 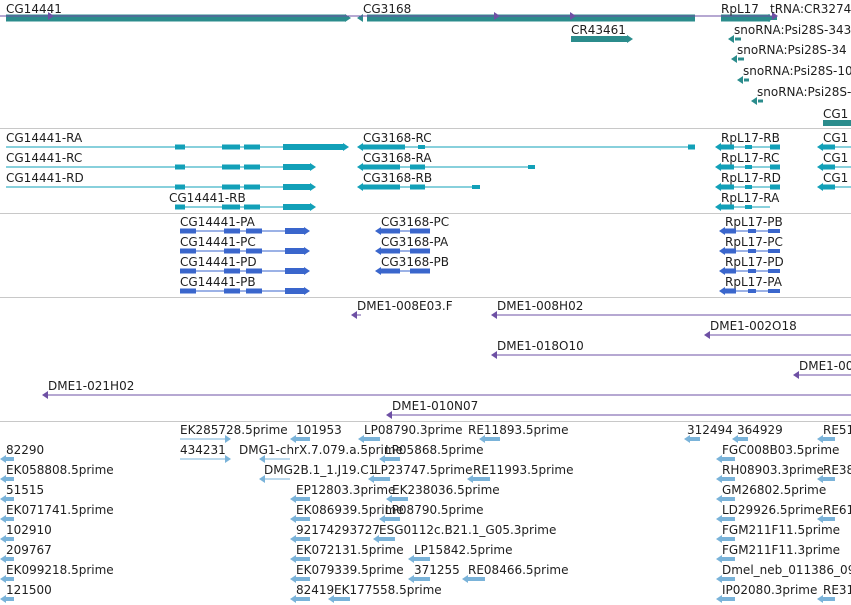 I want to click on genes-feature-label: snoRNA:Psi28S-10, so click(x=797, y=71).